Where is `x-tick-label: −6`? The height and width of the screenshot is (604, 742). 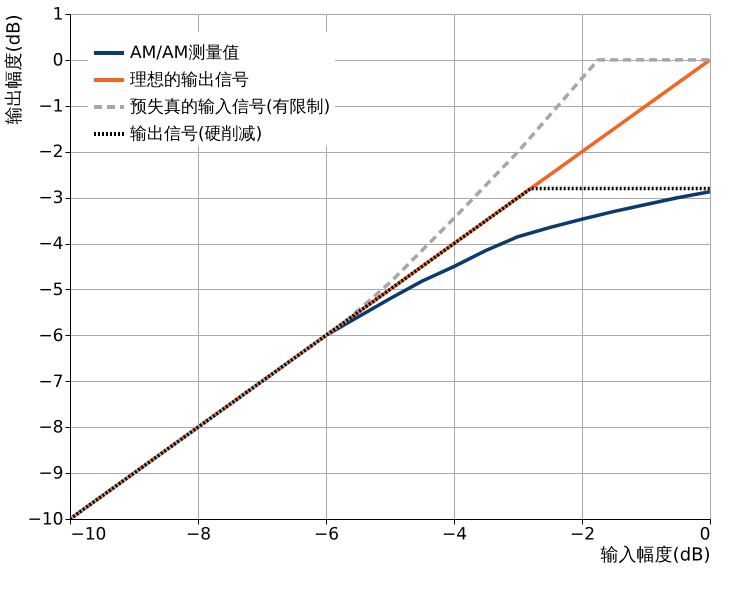 x-tick-label: −6 is located at coordinates (327, 534).